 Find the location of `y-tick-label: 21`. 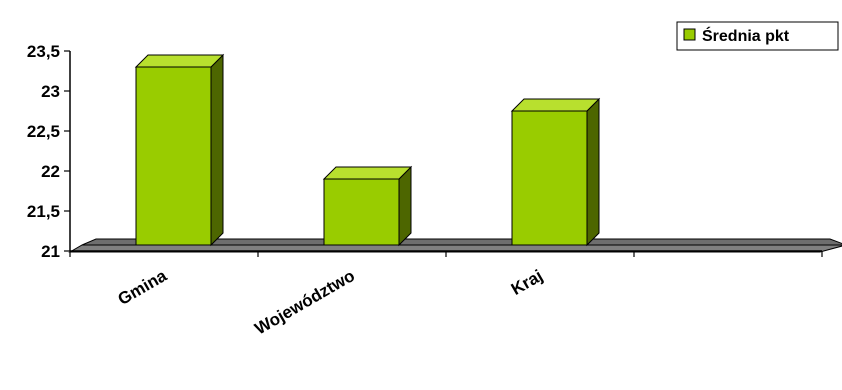

y-tick-label: 21 is located at coordinates (50, 251).